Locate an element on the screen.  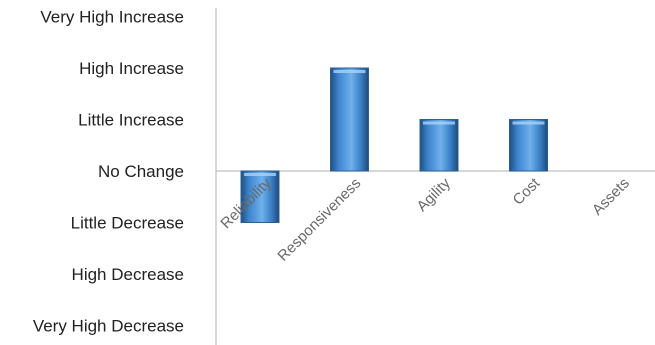
y-tick-label: No Change is located at coordinates (141, 171).